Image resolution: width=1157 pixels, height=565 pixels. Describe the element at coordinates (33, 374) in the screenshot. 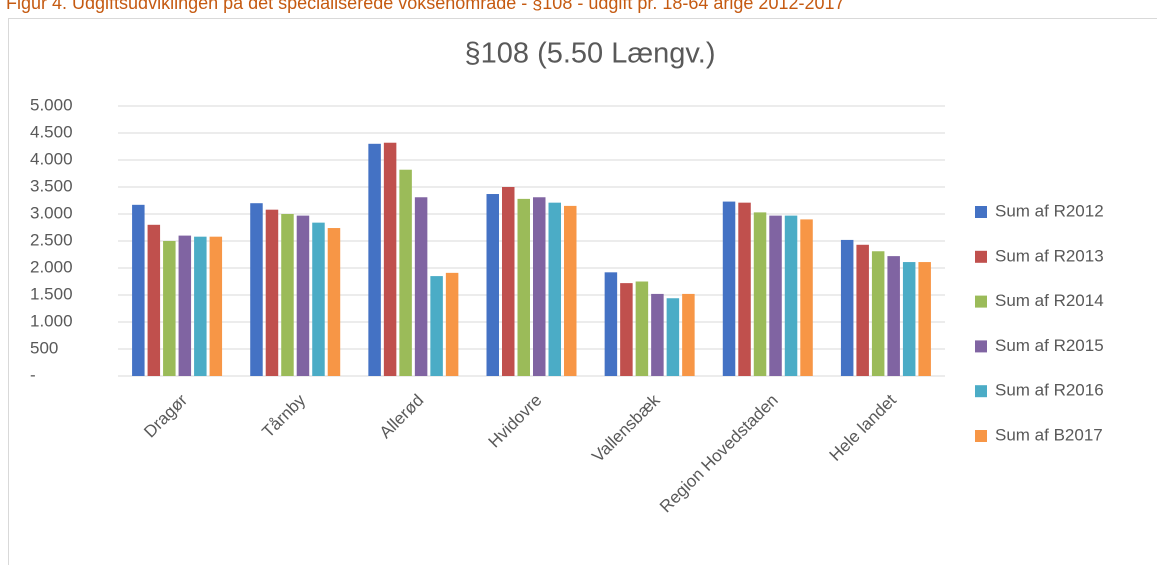

I see `y-tick-label: -` at that location.